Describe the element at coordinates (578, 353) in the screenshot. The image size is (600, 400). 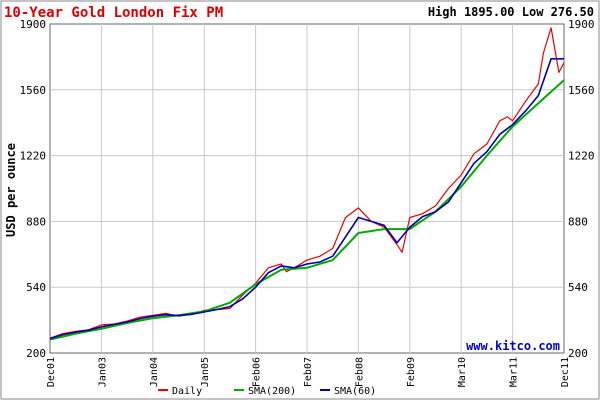
I see `y-tick-label-right: 200` at that location.